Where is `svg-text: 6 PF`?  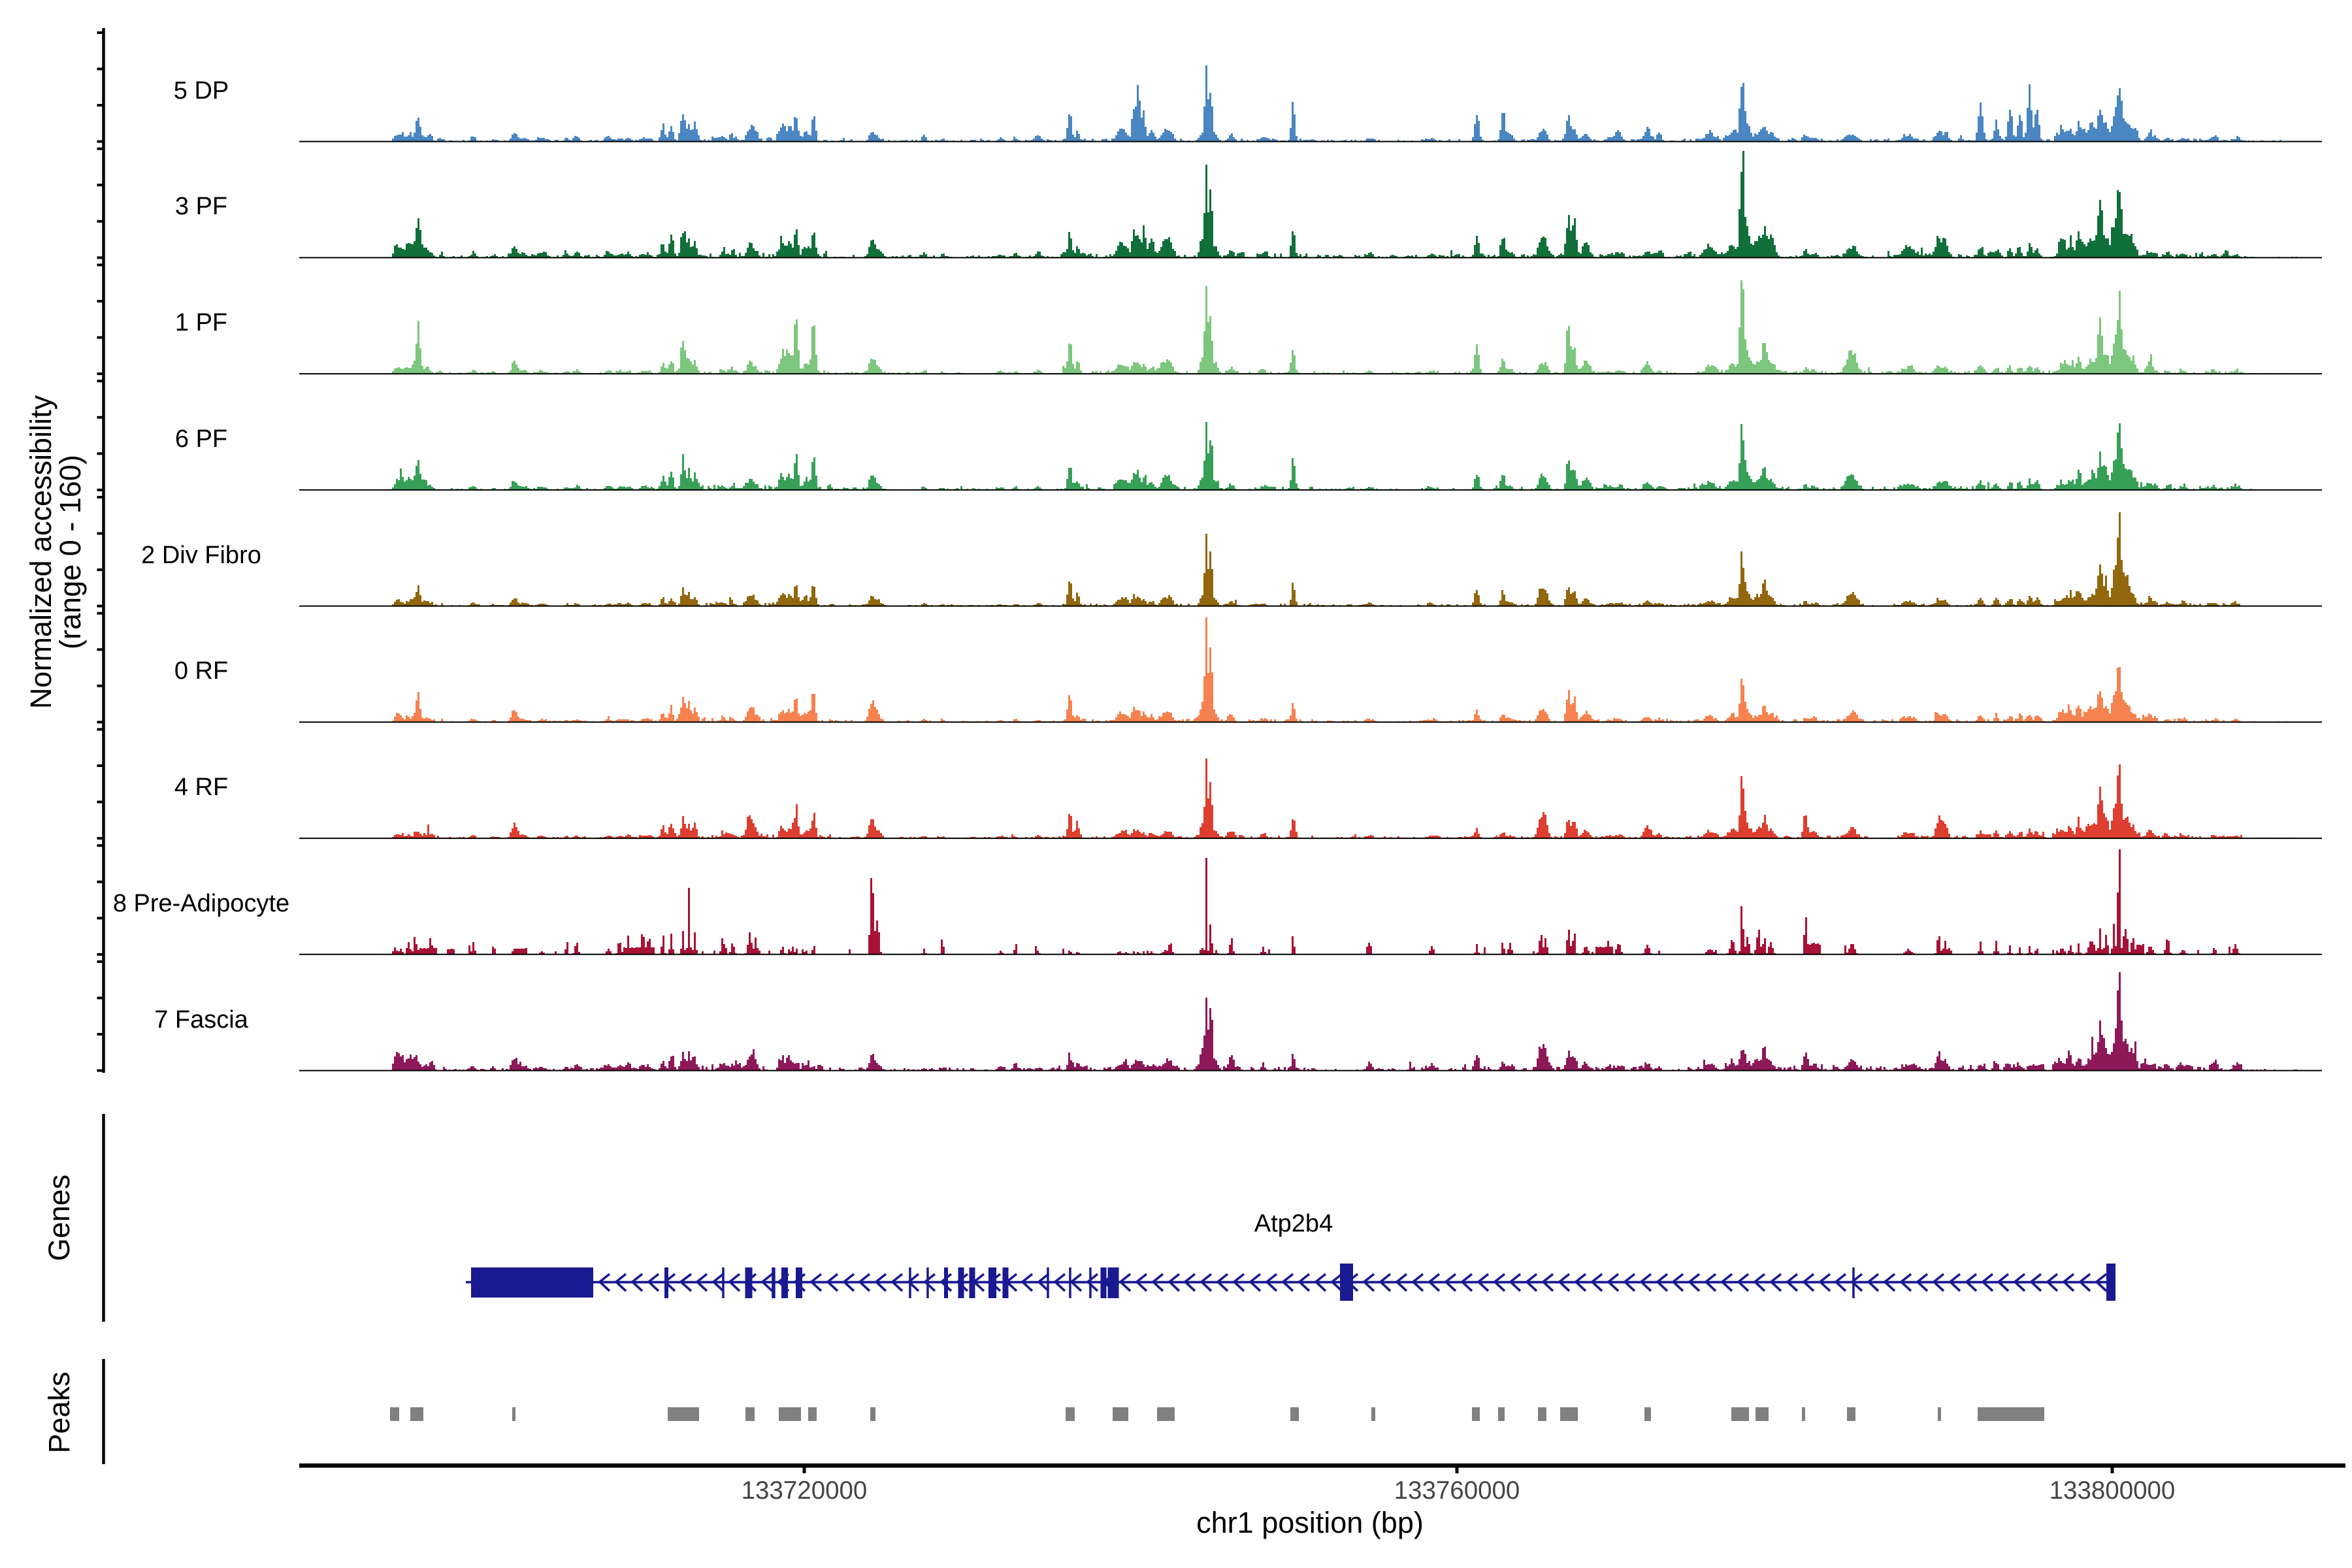
svg-text: 6 PF is located at coordinates (201, 439).